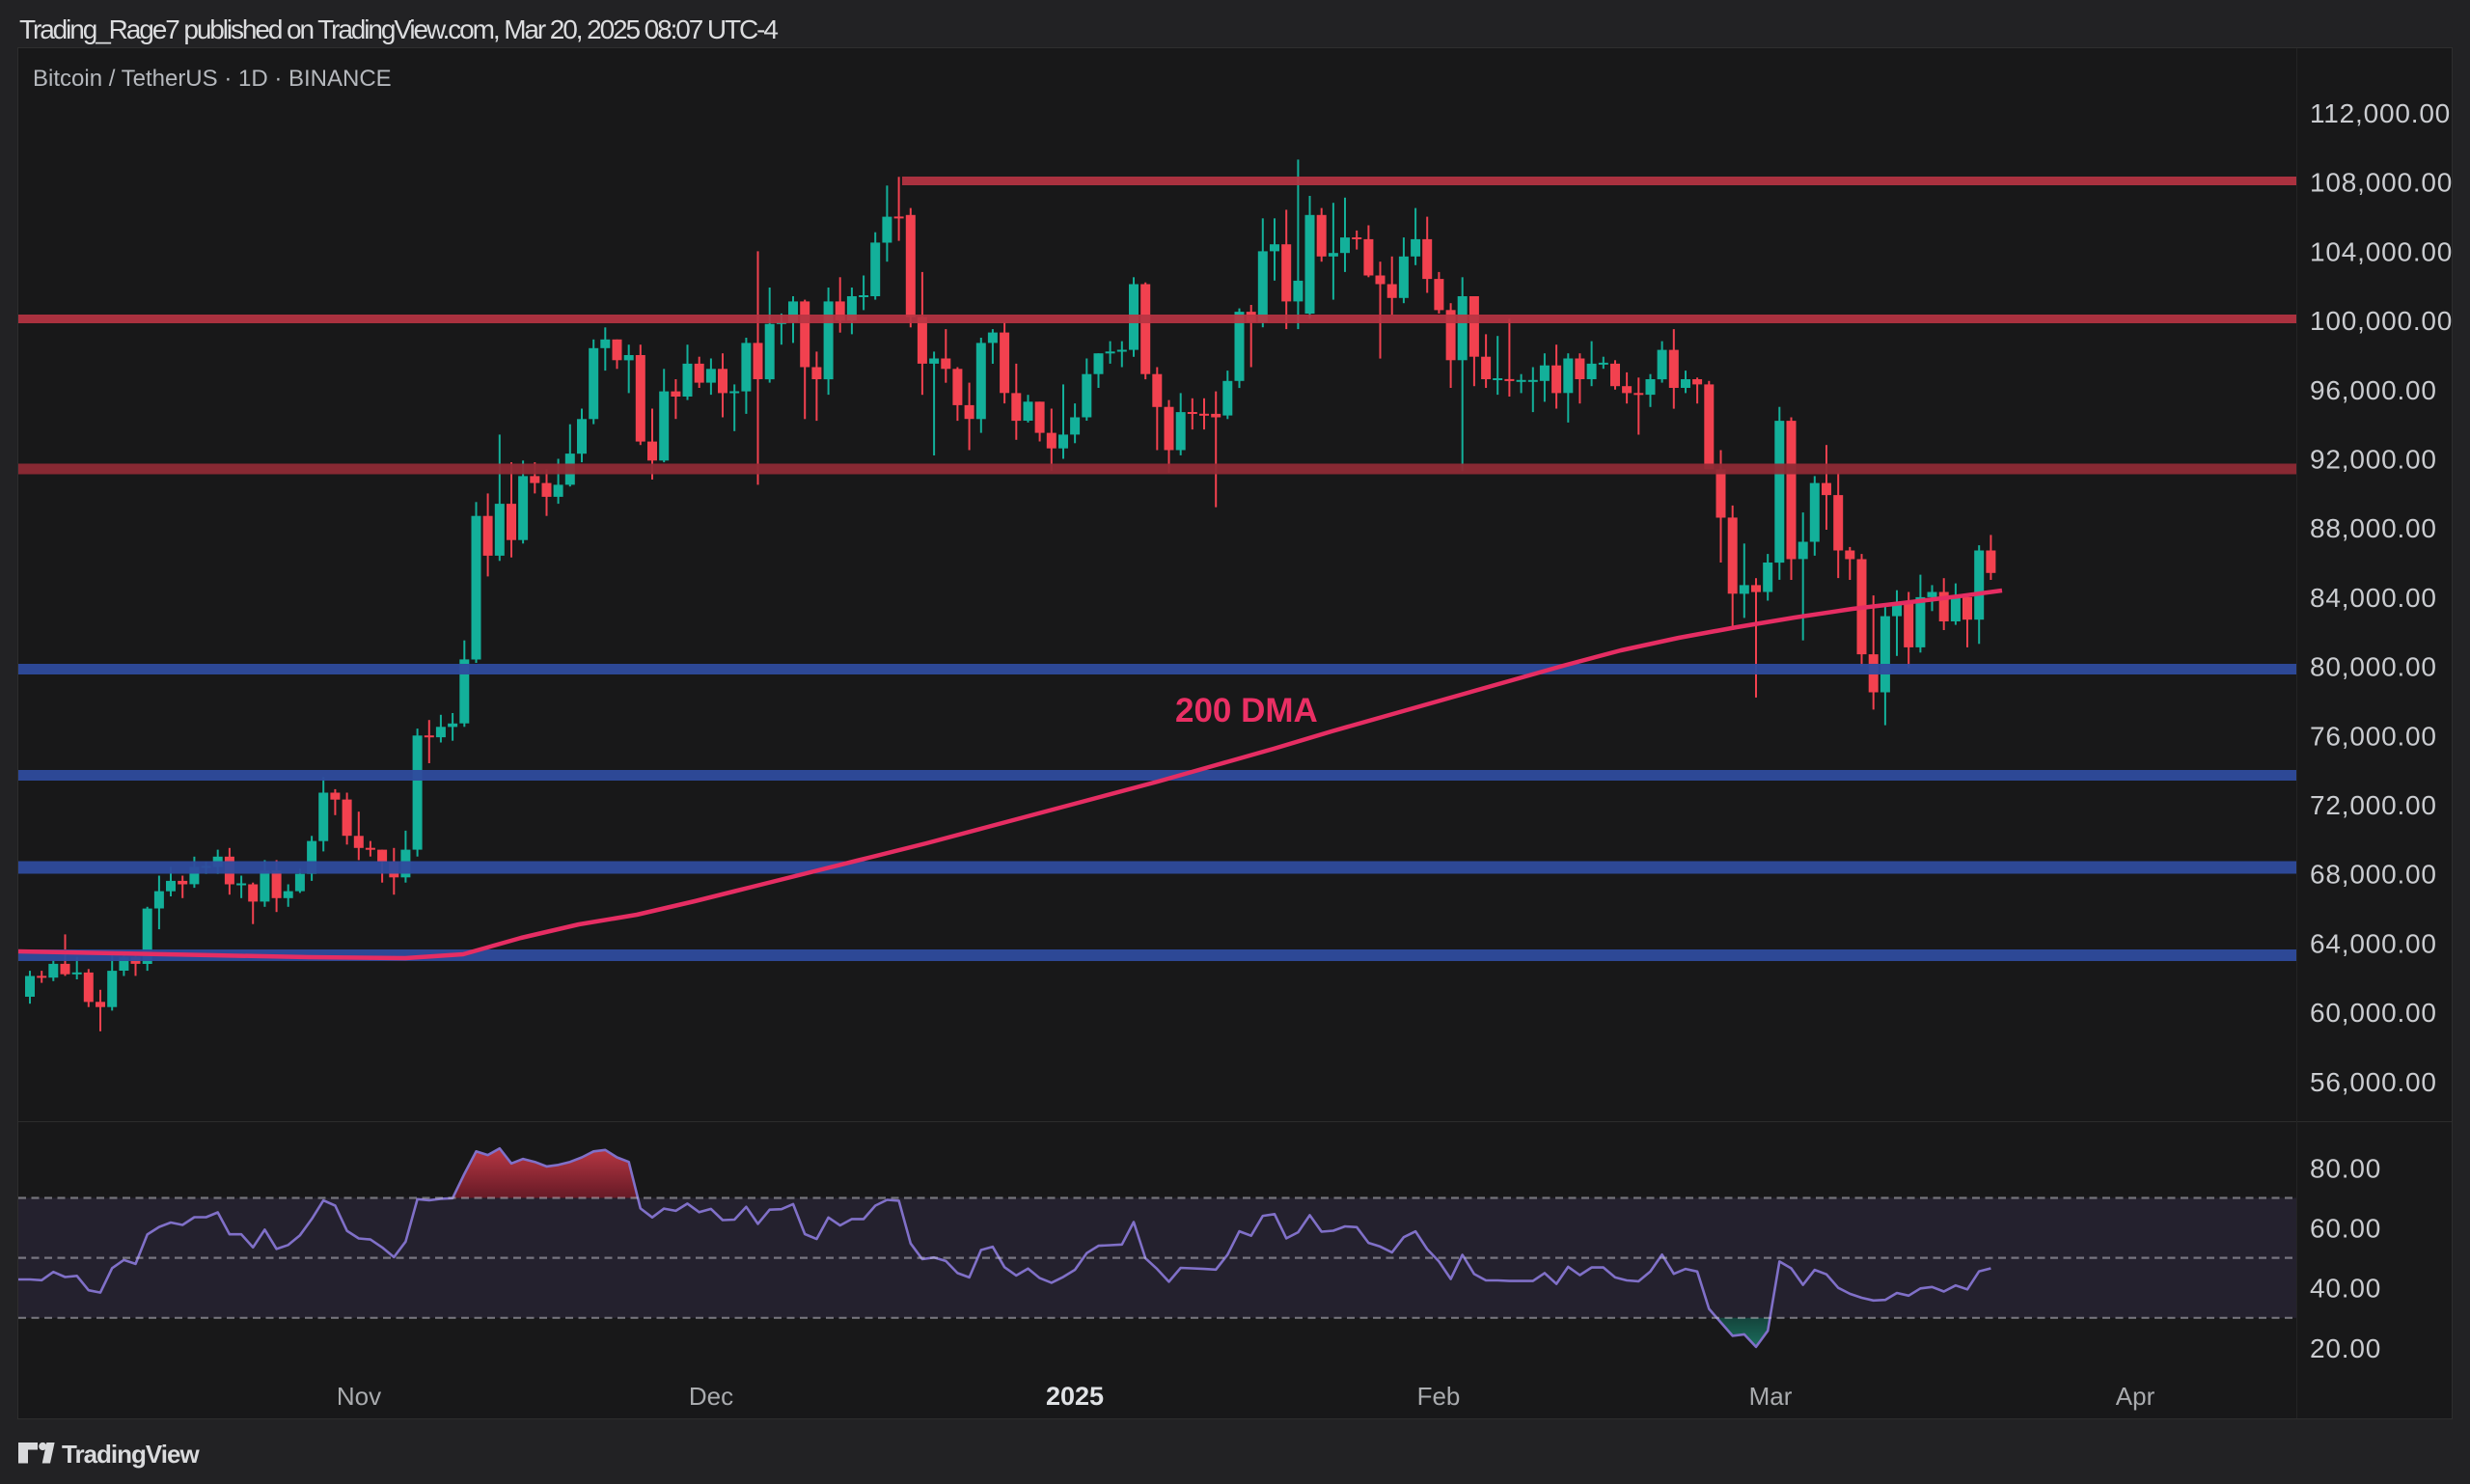  I want to click on svg-text: 200 DMA, so click(1246, 710).